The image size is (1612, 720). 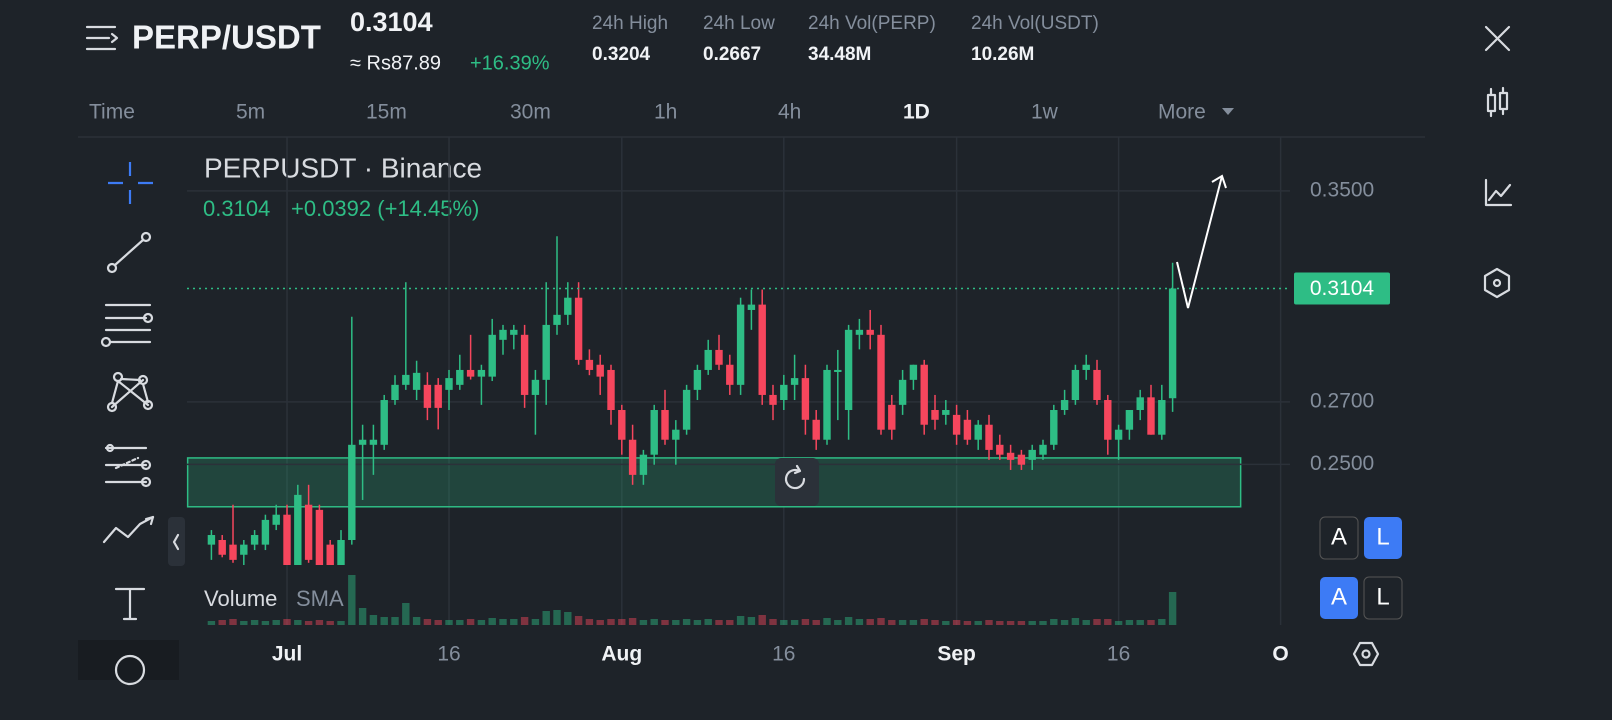 What do you see at coordinates (112, 112) in the screenshot?
I see `timeframe: Time` at bounding box center [112, 112].